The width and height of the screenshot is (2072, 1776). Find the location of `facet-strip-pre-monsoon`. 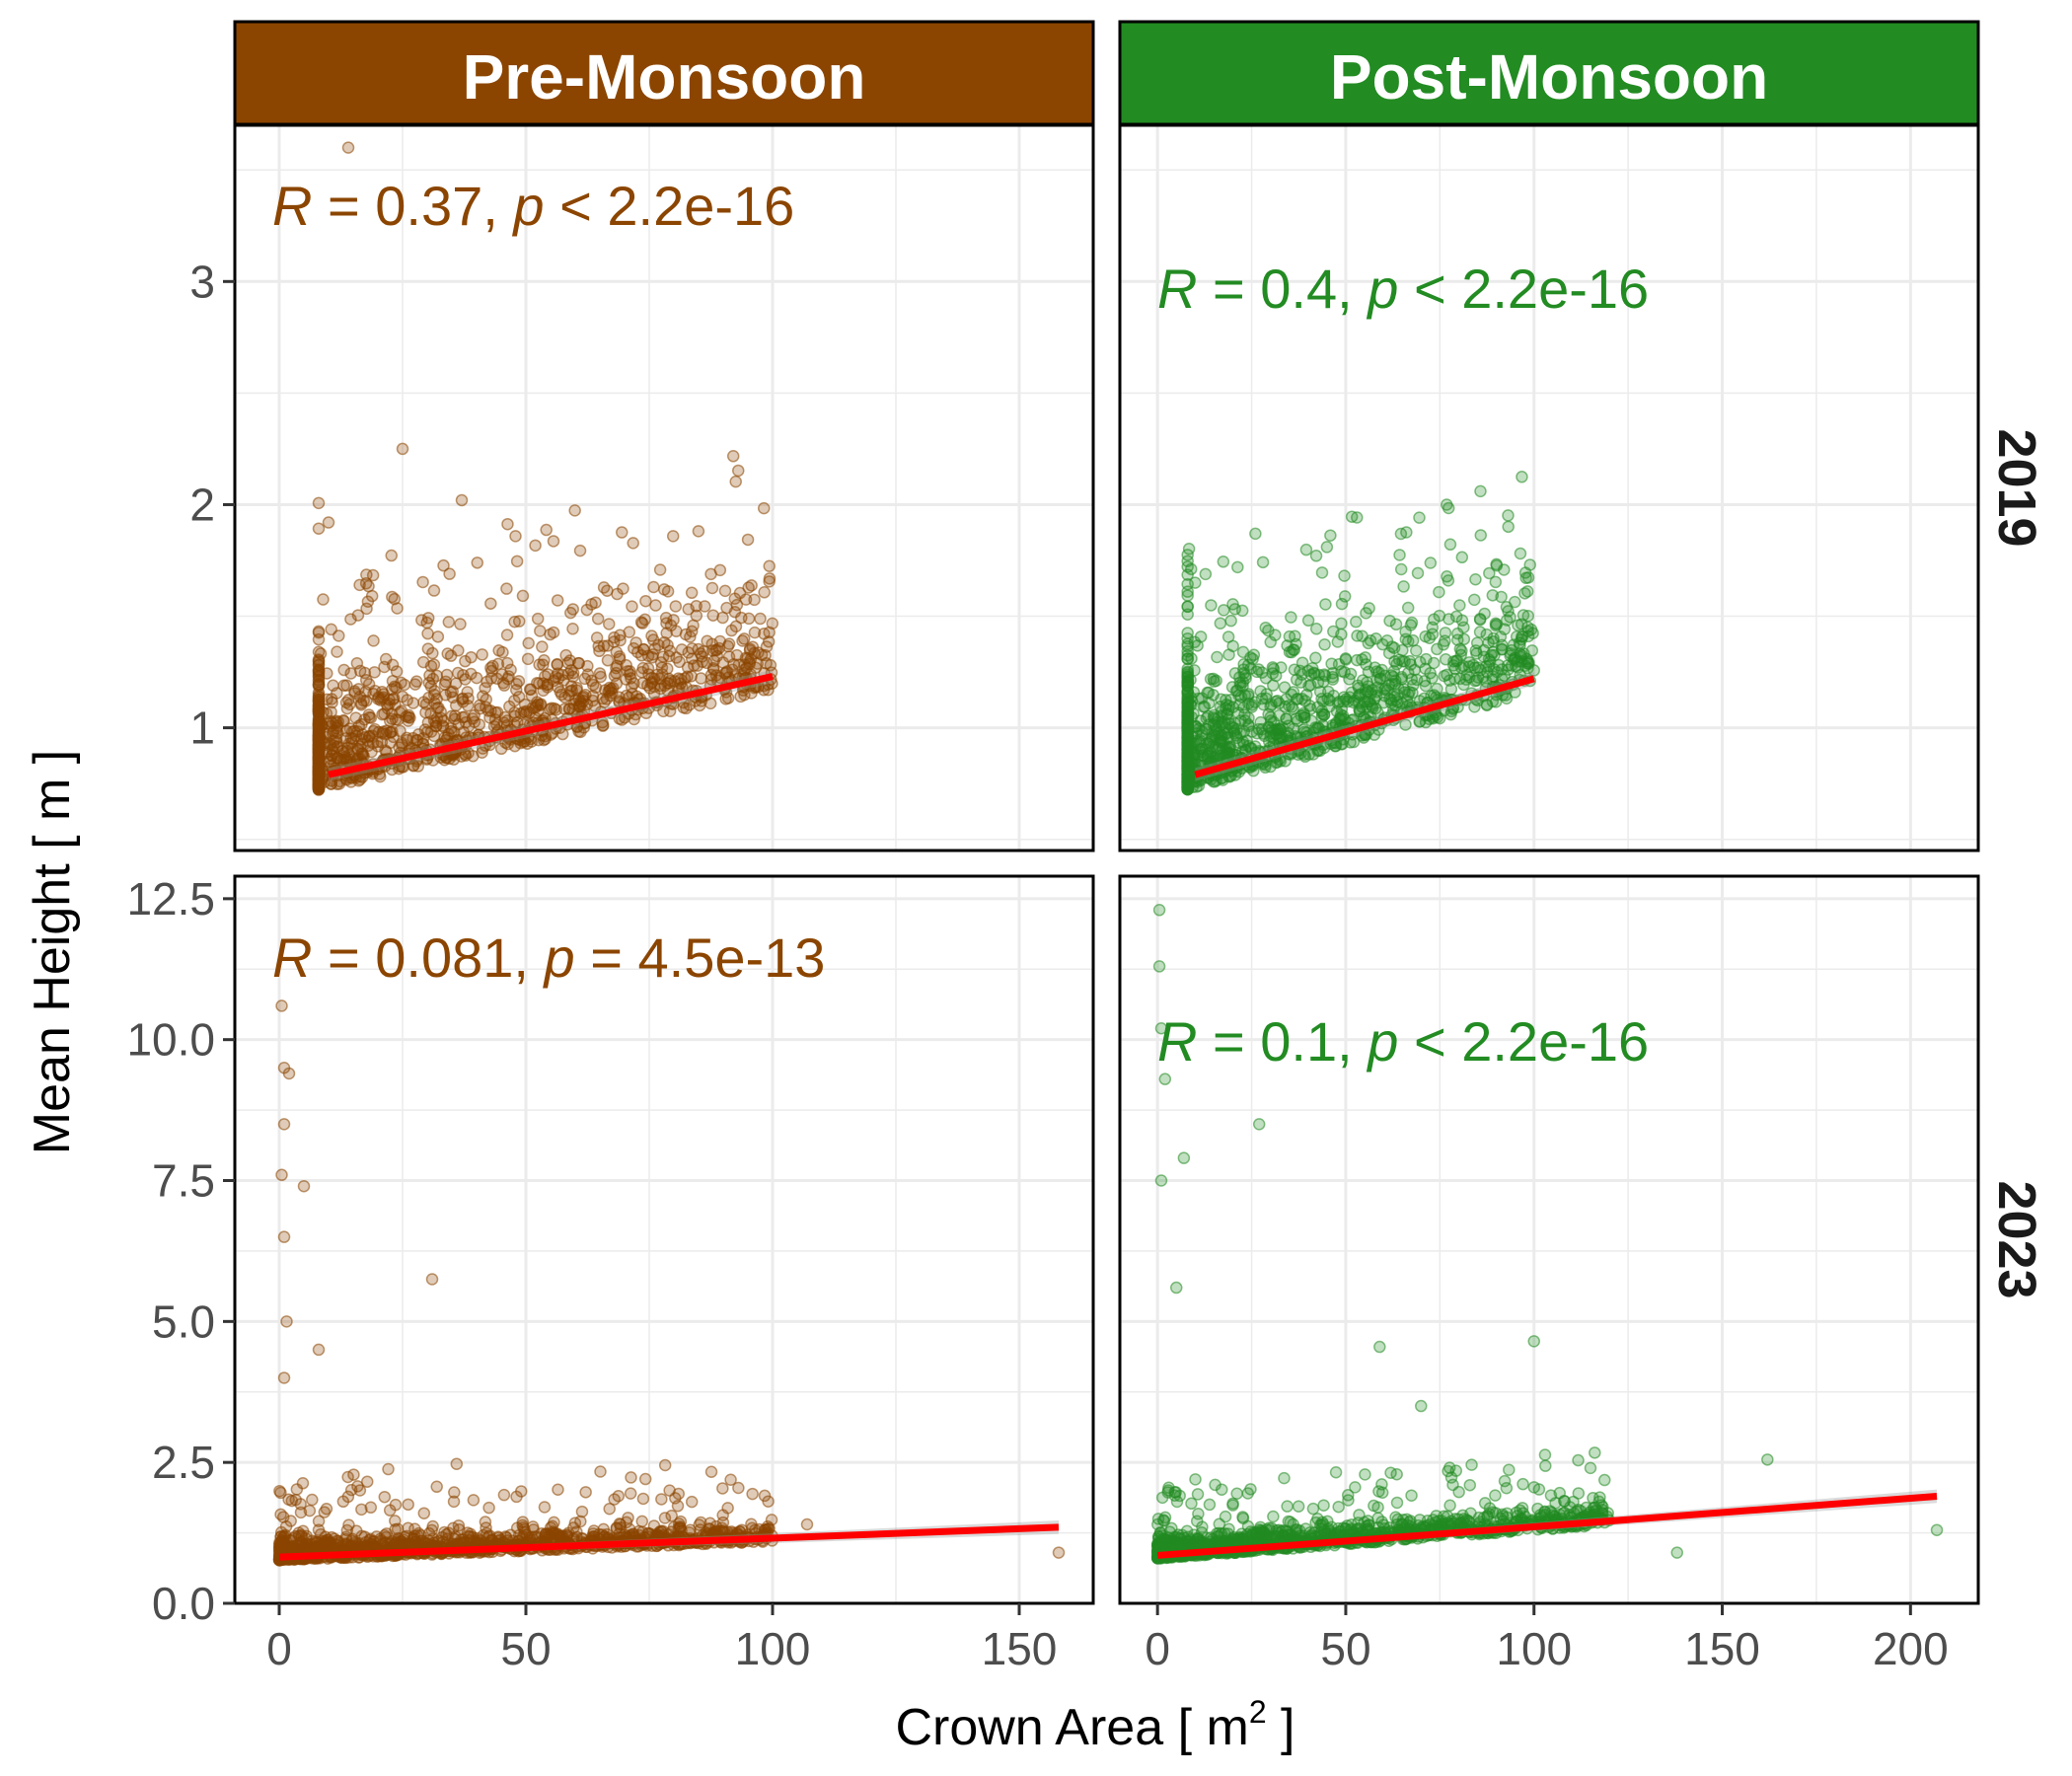

facet-strip-pre-monsoon is located at coordinates (664, 73).